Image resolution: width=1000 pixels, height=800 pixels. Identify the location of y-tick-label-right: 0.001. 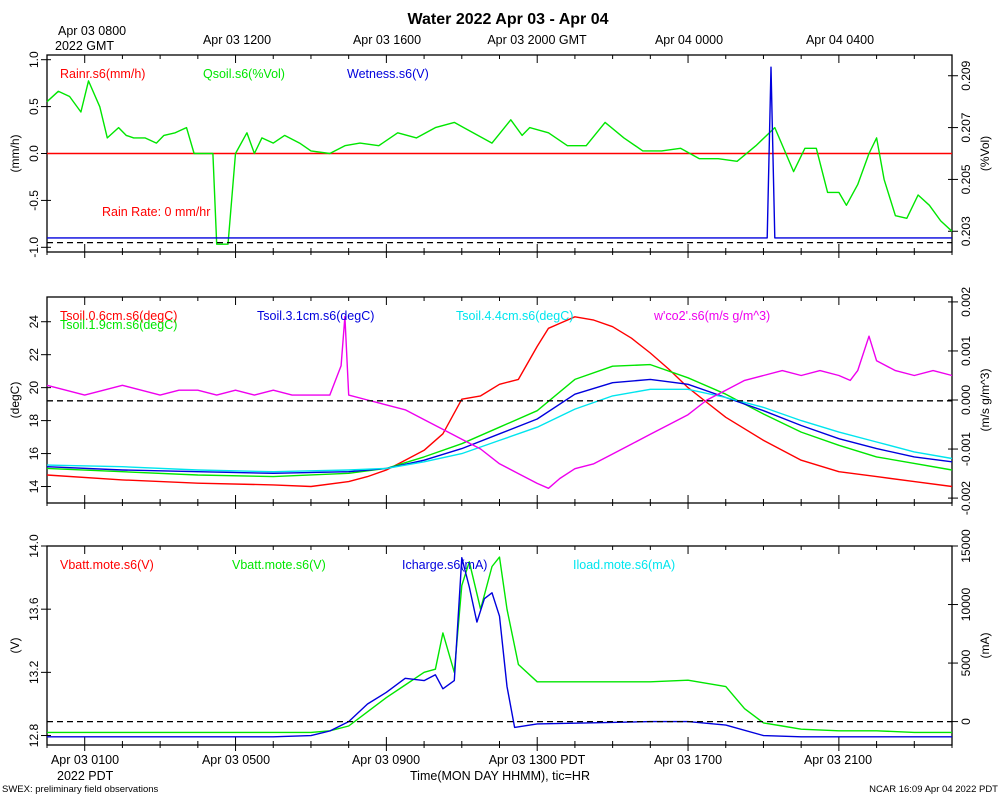
(966, 351).